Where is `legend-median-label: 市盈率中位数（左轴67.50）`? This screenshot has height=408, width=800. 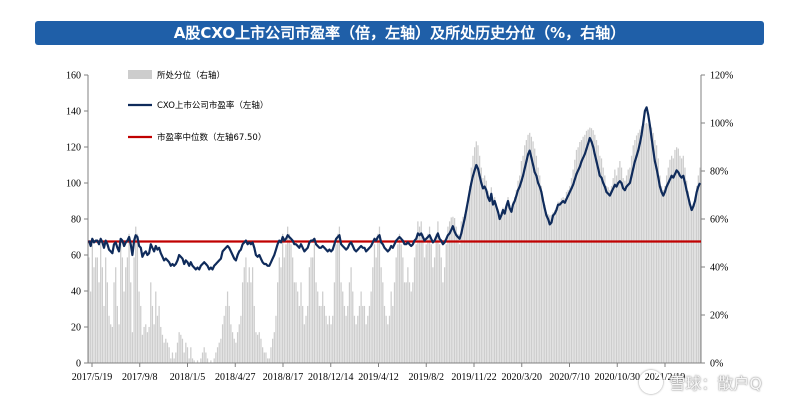
legend-median-label: 市盈率中位数（左轴67.50） is located at coordinates (211, 137).